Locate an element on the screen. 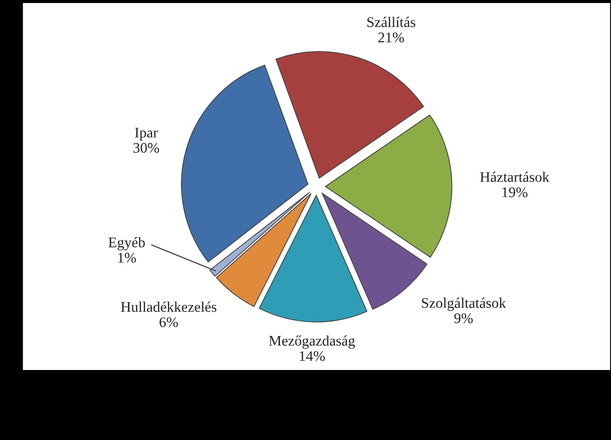 The width and height of the screenshot is (611, 440). slice-label: Ipar is located at coordinates (146, 134).